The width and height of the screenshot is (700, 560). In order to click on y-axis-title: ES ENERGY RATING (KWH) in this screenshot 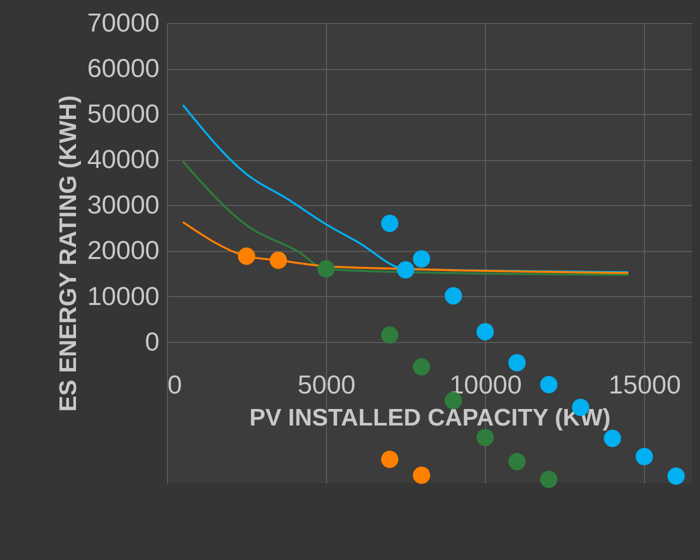, I will do `click(68, 253)`.